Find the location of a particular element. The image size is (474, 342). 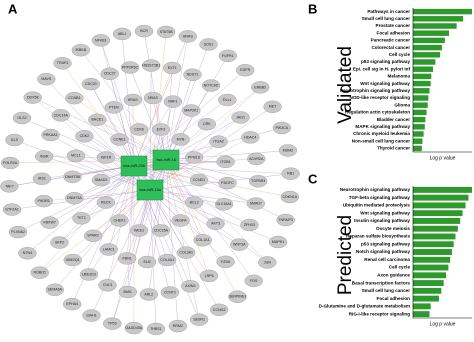

gene-label: GLS is located at coordinates (15, 140).